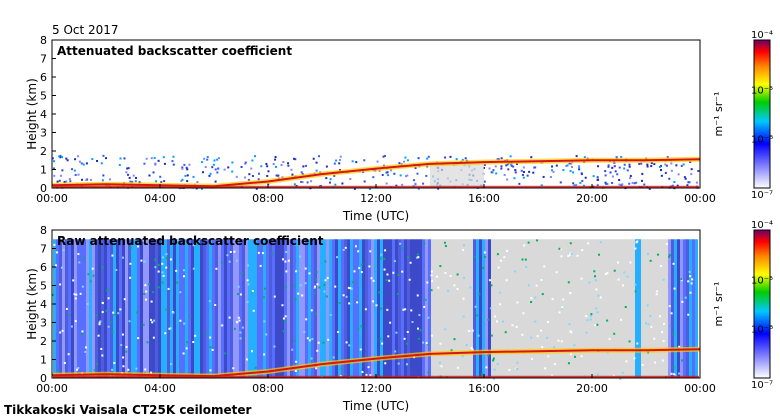  What do you see at coordinates (375, 216) in the screenshot?
I see `x-axis-label: Time (UTC)` at bounding box center [375, 216].